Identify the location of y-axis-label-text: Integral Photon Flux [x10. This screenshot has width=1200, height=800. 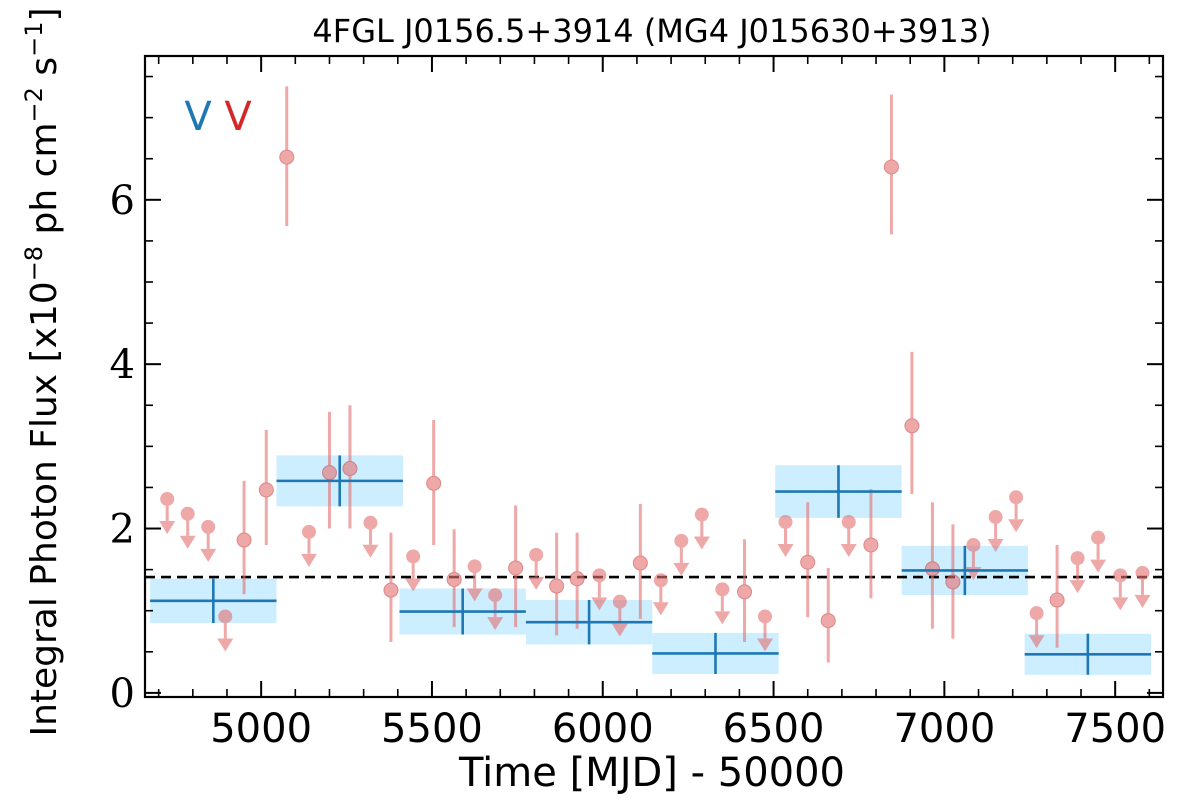
(44, 508).